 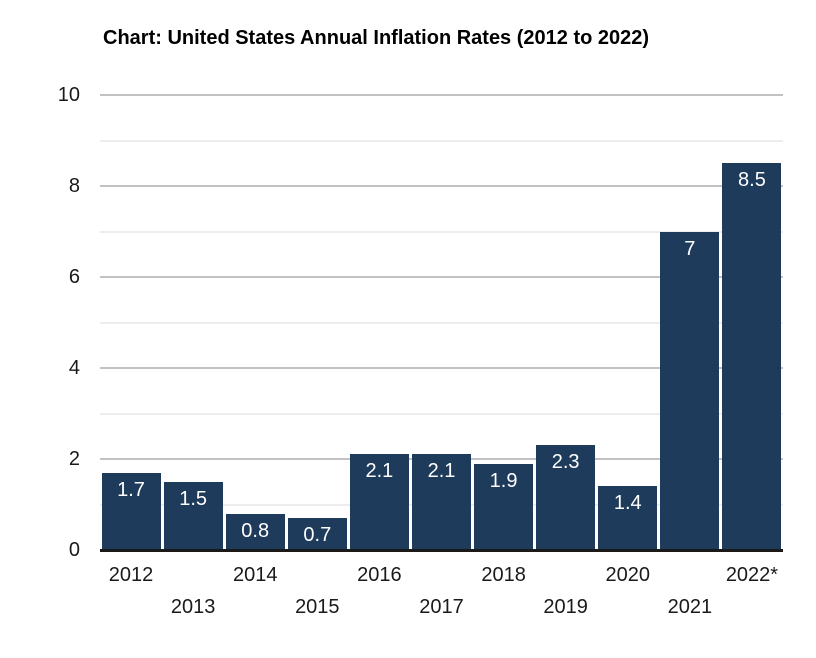 I want to click on bar-value-label-2015: 0.7, so click(x=317, y=535).